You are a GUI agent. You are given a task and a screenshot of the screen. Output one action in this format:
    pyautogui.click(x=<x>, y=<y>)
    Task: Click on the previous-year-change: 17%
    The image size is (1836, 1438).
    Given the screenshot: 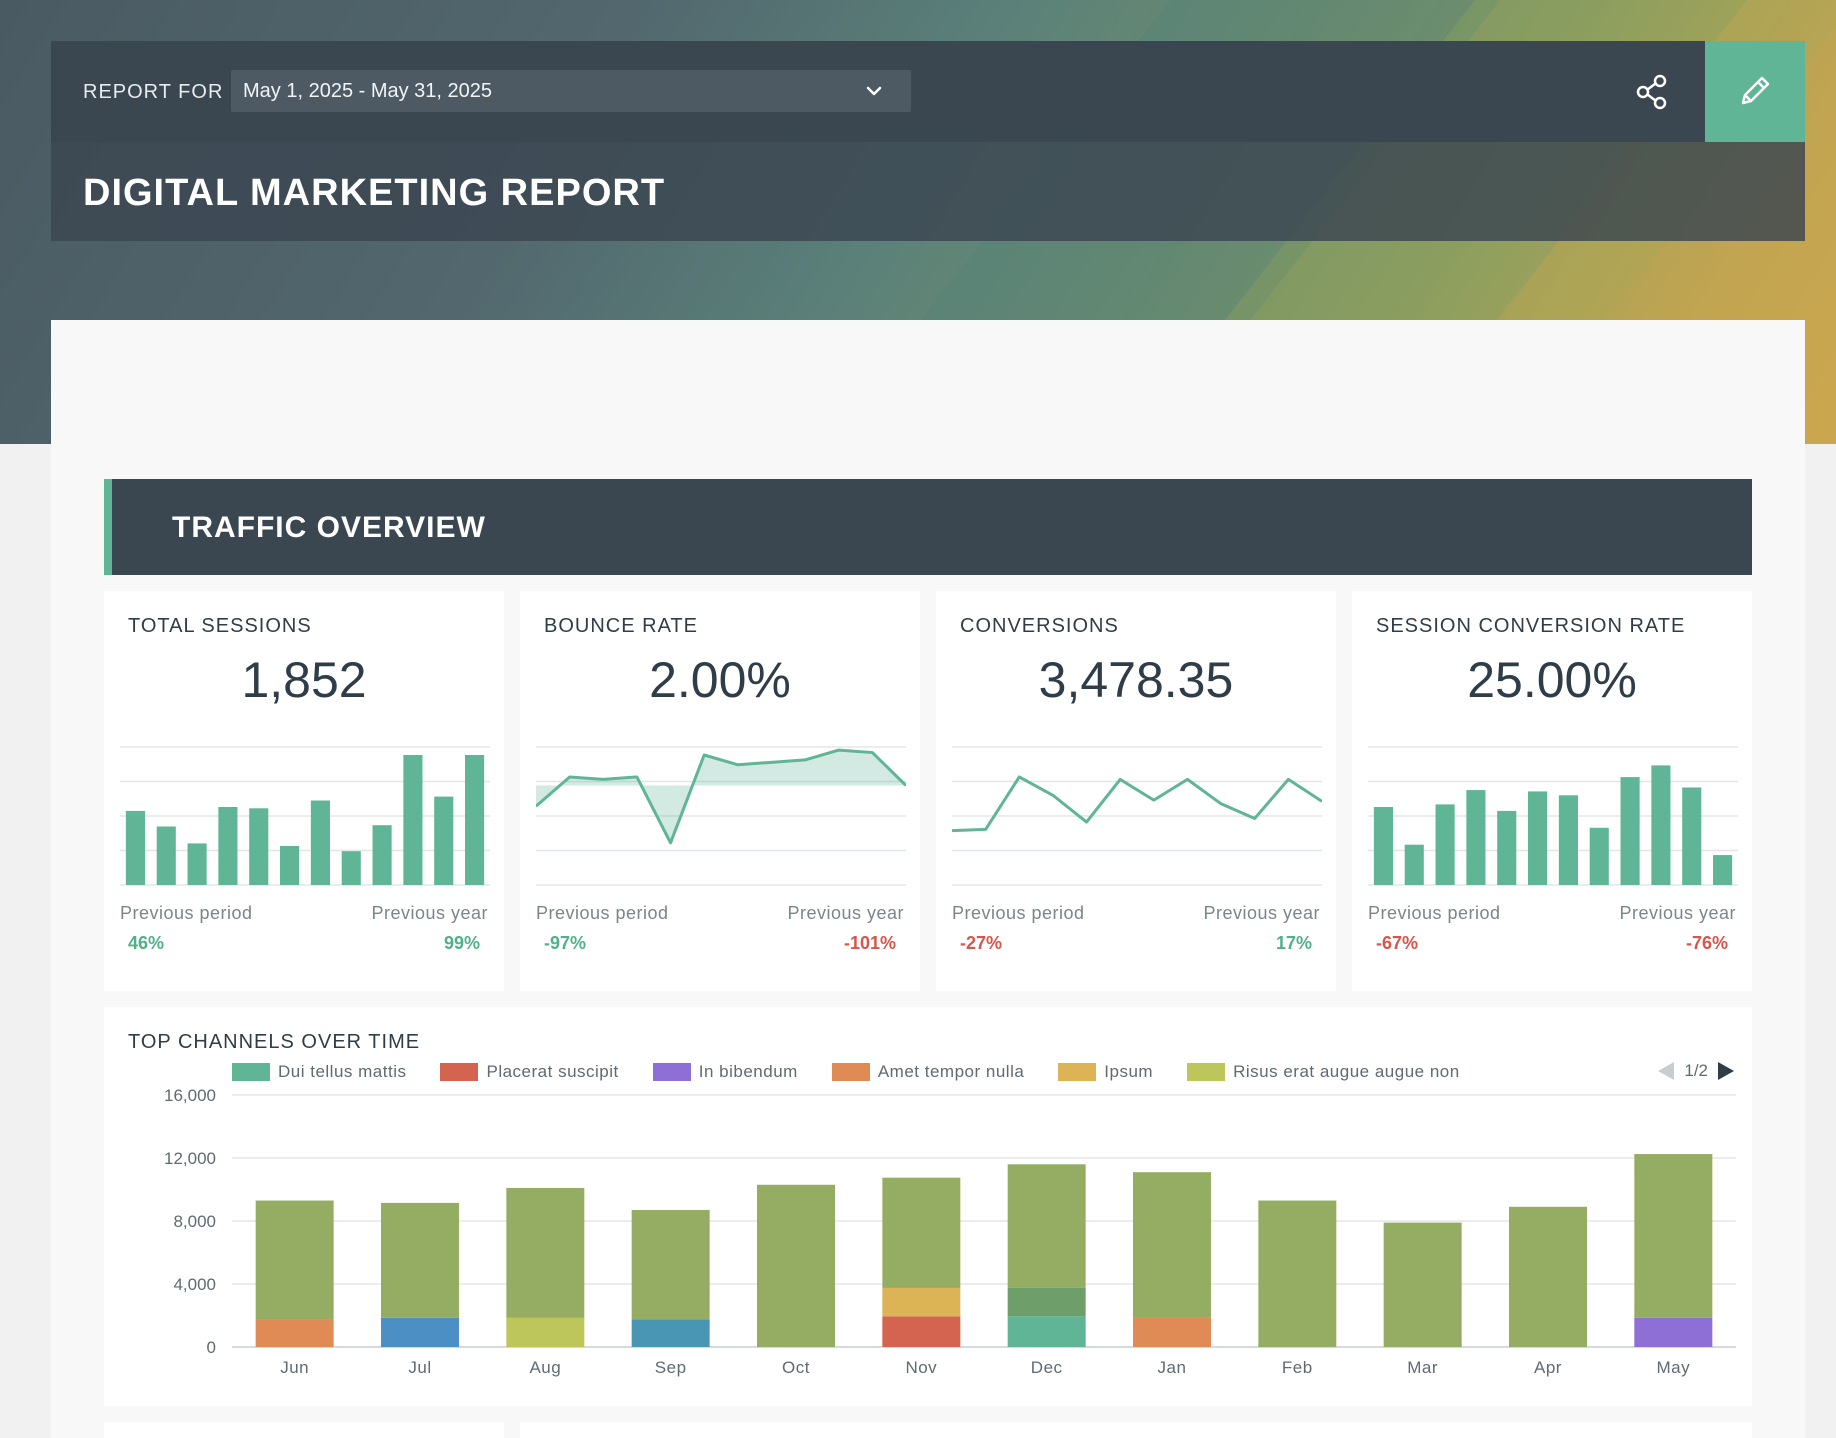 What is the action you would take?
    pyautogui.click(x=1293, y=943)
    